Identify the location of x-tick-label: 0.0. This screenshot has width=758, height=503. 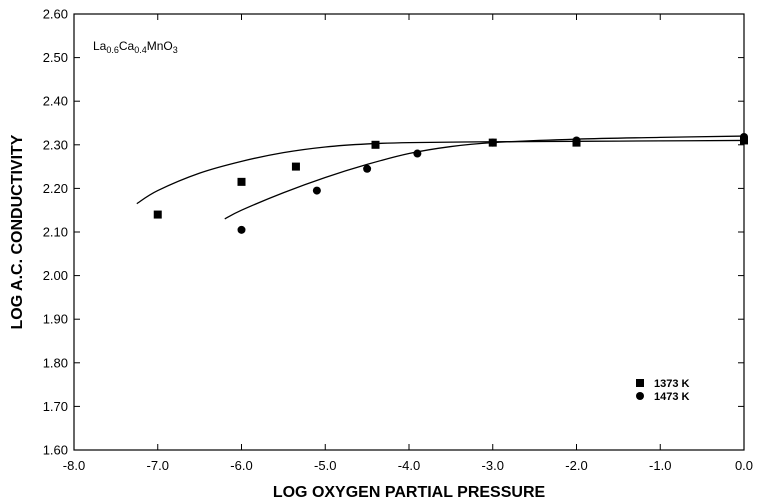
(744, 465).